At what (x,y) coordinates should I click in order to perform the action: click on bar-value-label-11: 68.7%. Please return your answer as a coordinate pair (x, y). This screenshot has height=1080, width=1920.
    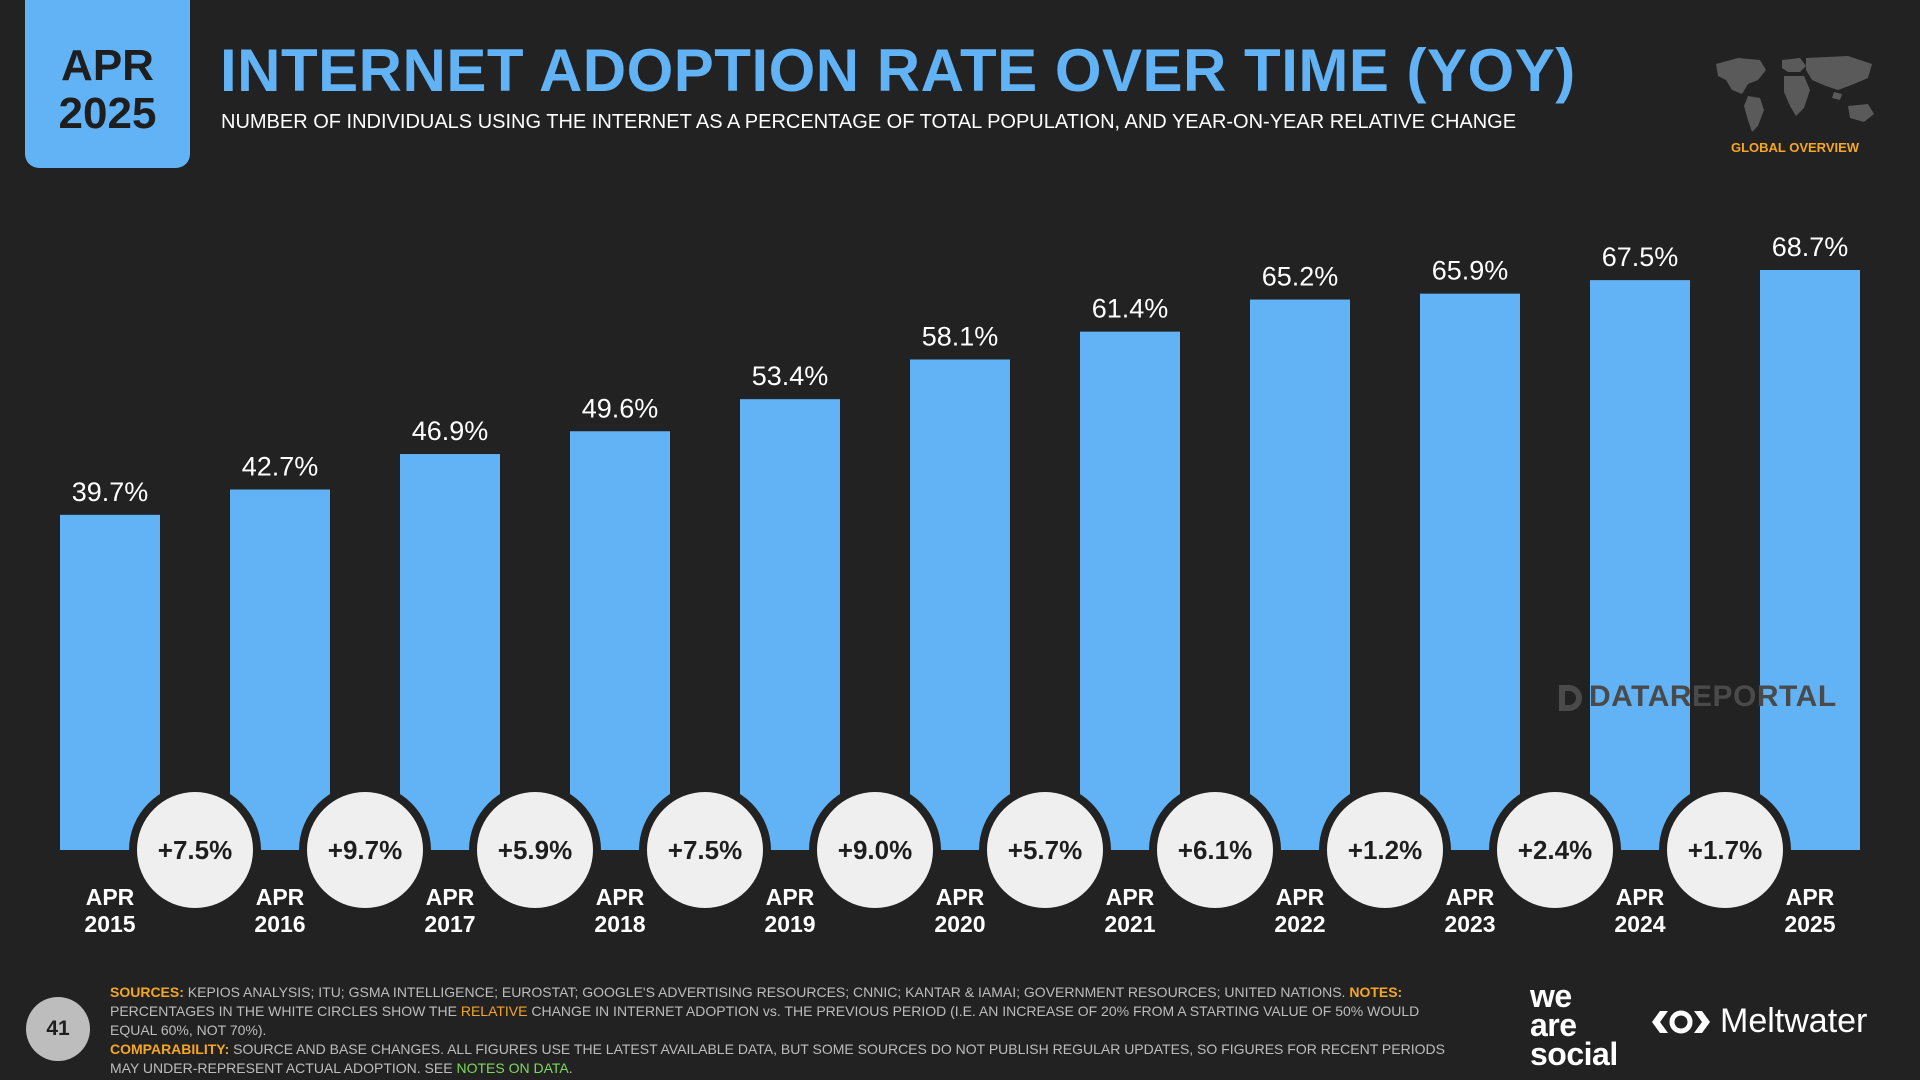
    Looking at the image, I should click on (1810, 247).